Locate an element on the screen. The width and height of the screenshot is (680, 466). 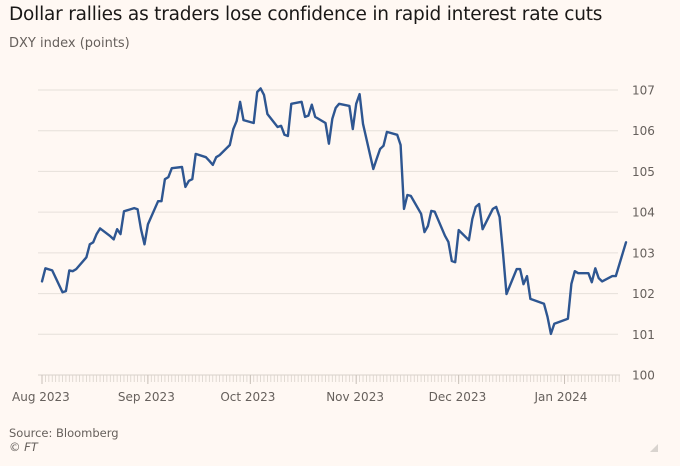
y-tick-label: 103 is located at coordinates (643, 253).